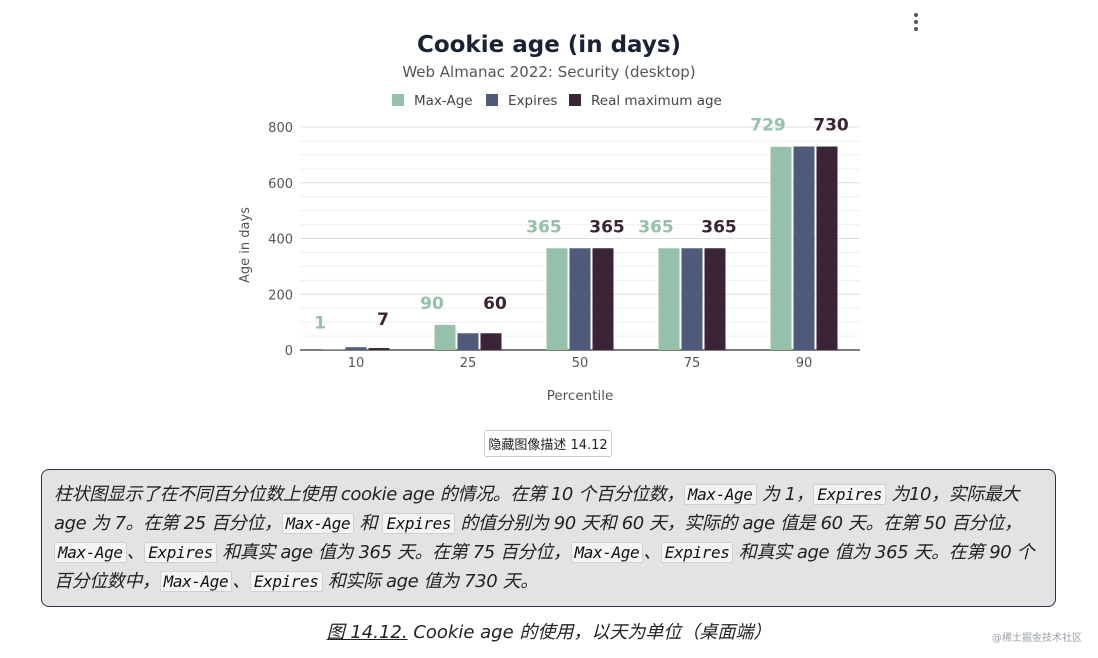 The image size is (1098, 658). I want to click on desc-text: 和真实 age 值为 365 天。在第 90 个百分位数中，, so click(544, 567).